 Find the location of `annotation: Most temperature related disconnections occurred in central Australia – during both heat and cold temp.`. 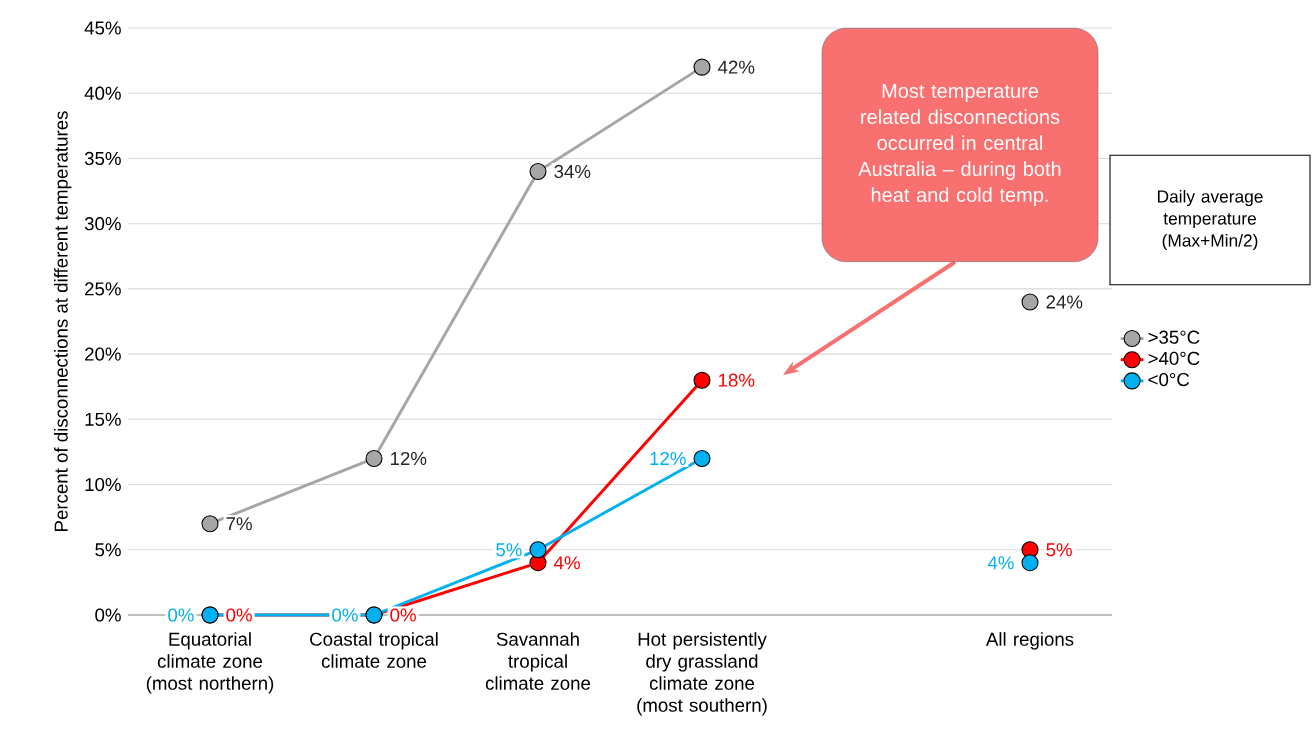

annotation: Most temperature related disconnections occurred in central Australia – during both heat and cold temp. is located at coordinates (959, 145).